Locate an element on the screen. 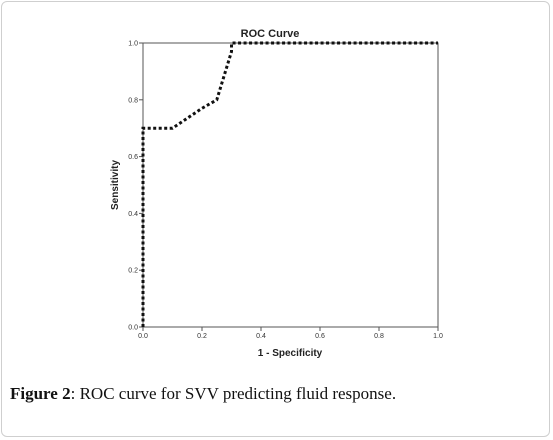 The height and width of the screenshot is (440, 553). x-tick-label: 0.4 is located at coordinates (261, 336).